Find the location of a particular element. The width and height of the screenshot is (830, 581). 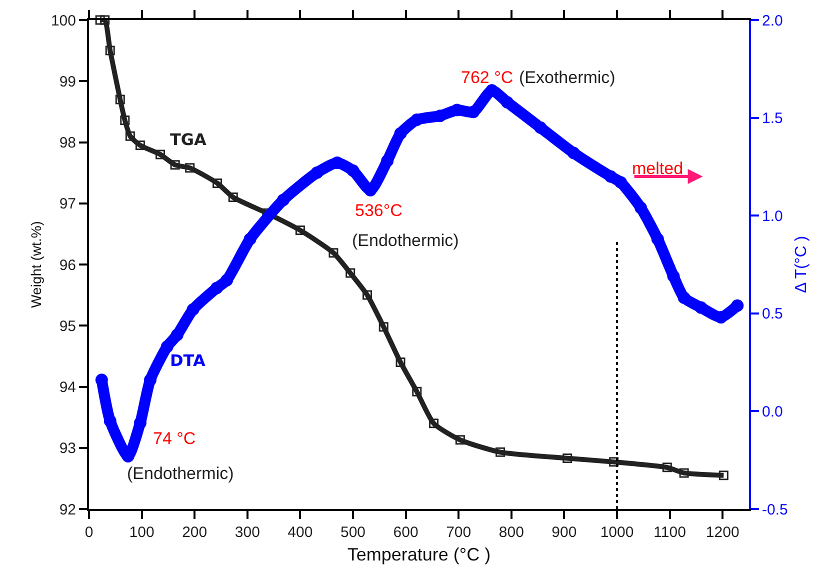

x-tick-label: 600 is located at coordinates (405, 532).